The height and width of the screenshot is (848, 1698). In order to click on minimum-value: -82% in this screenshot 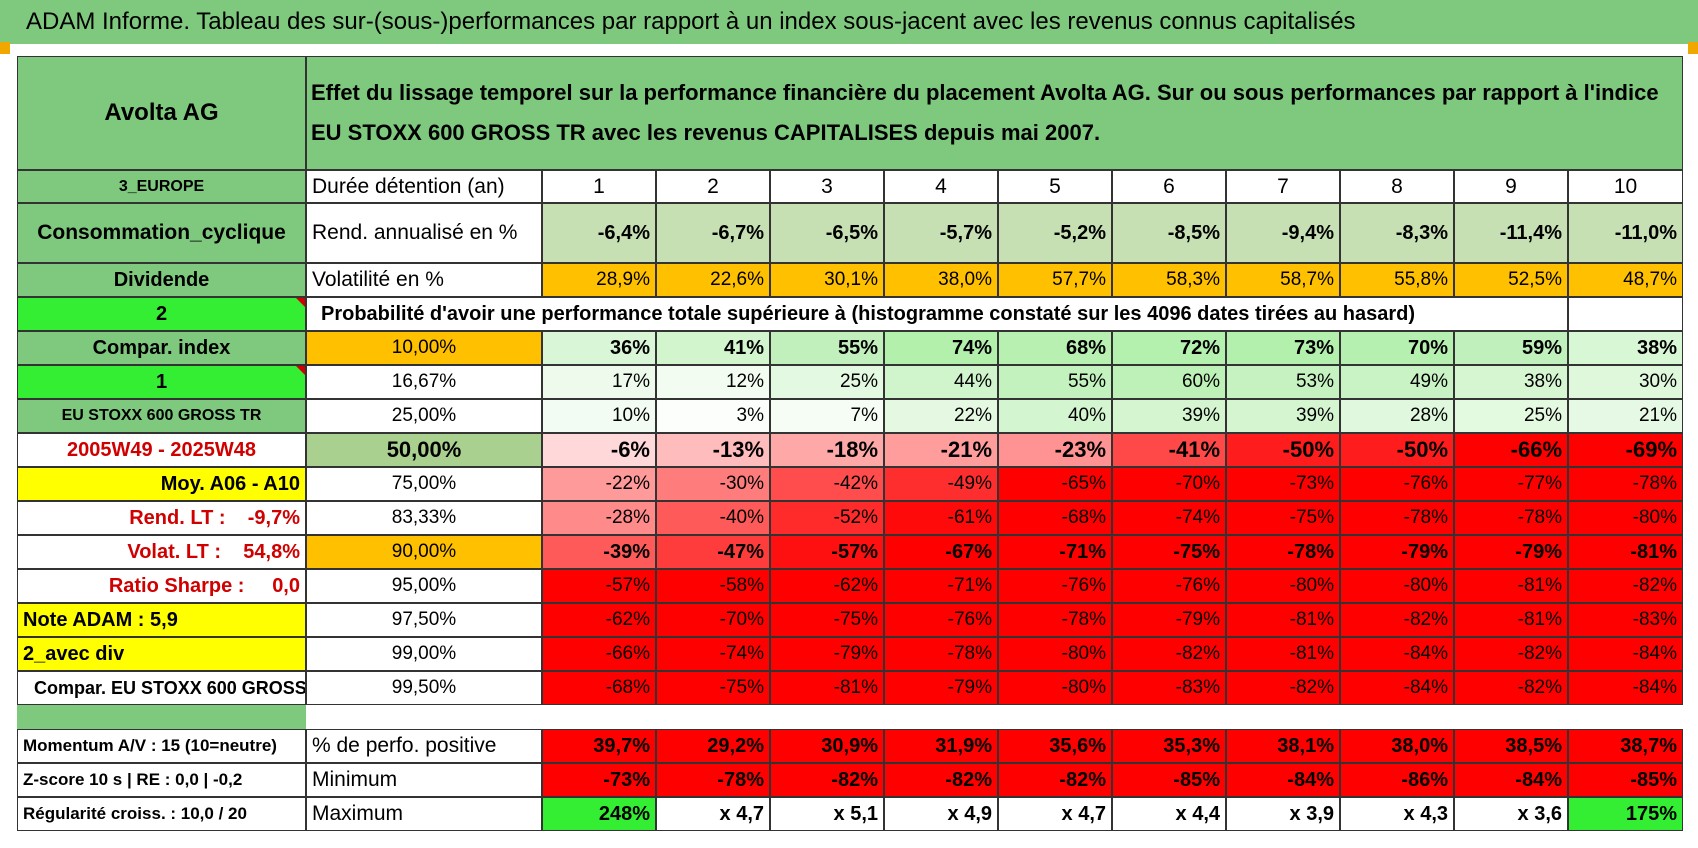, I will do `click(1055, 780)`.